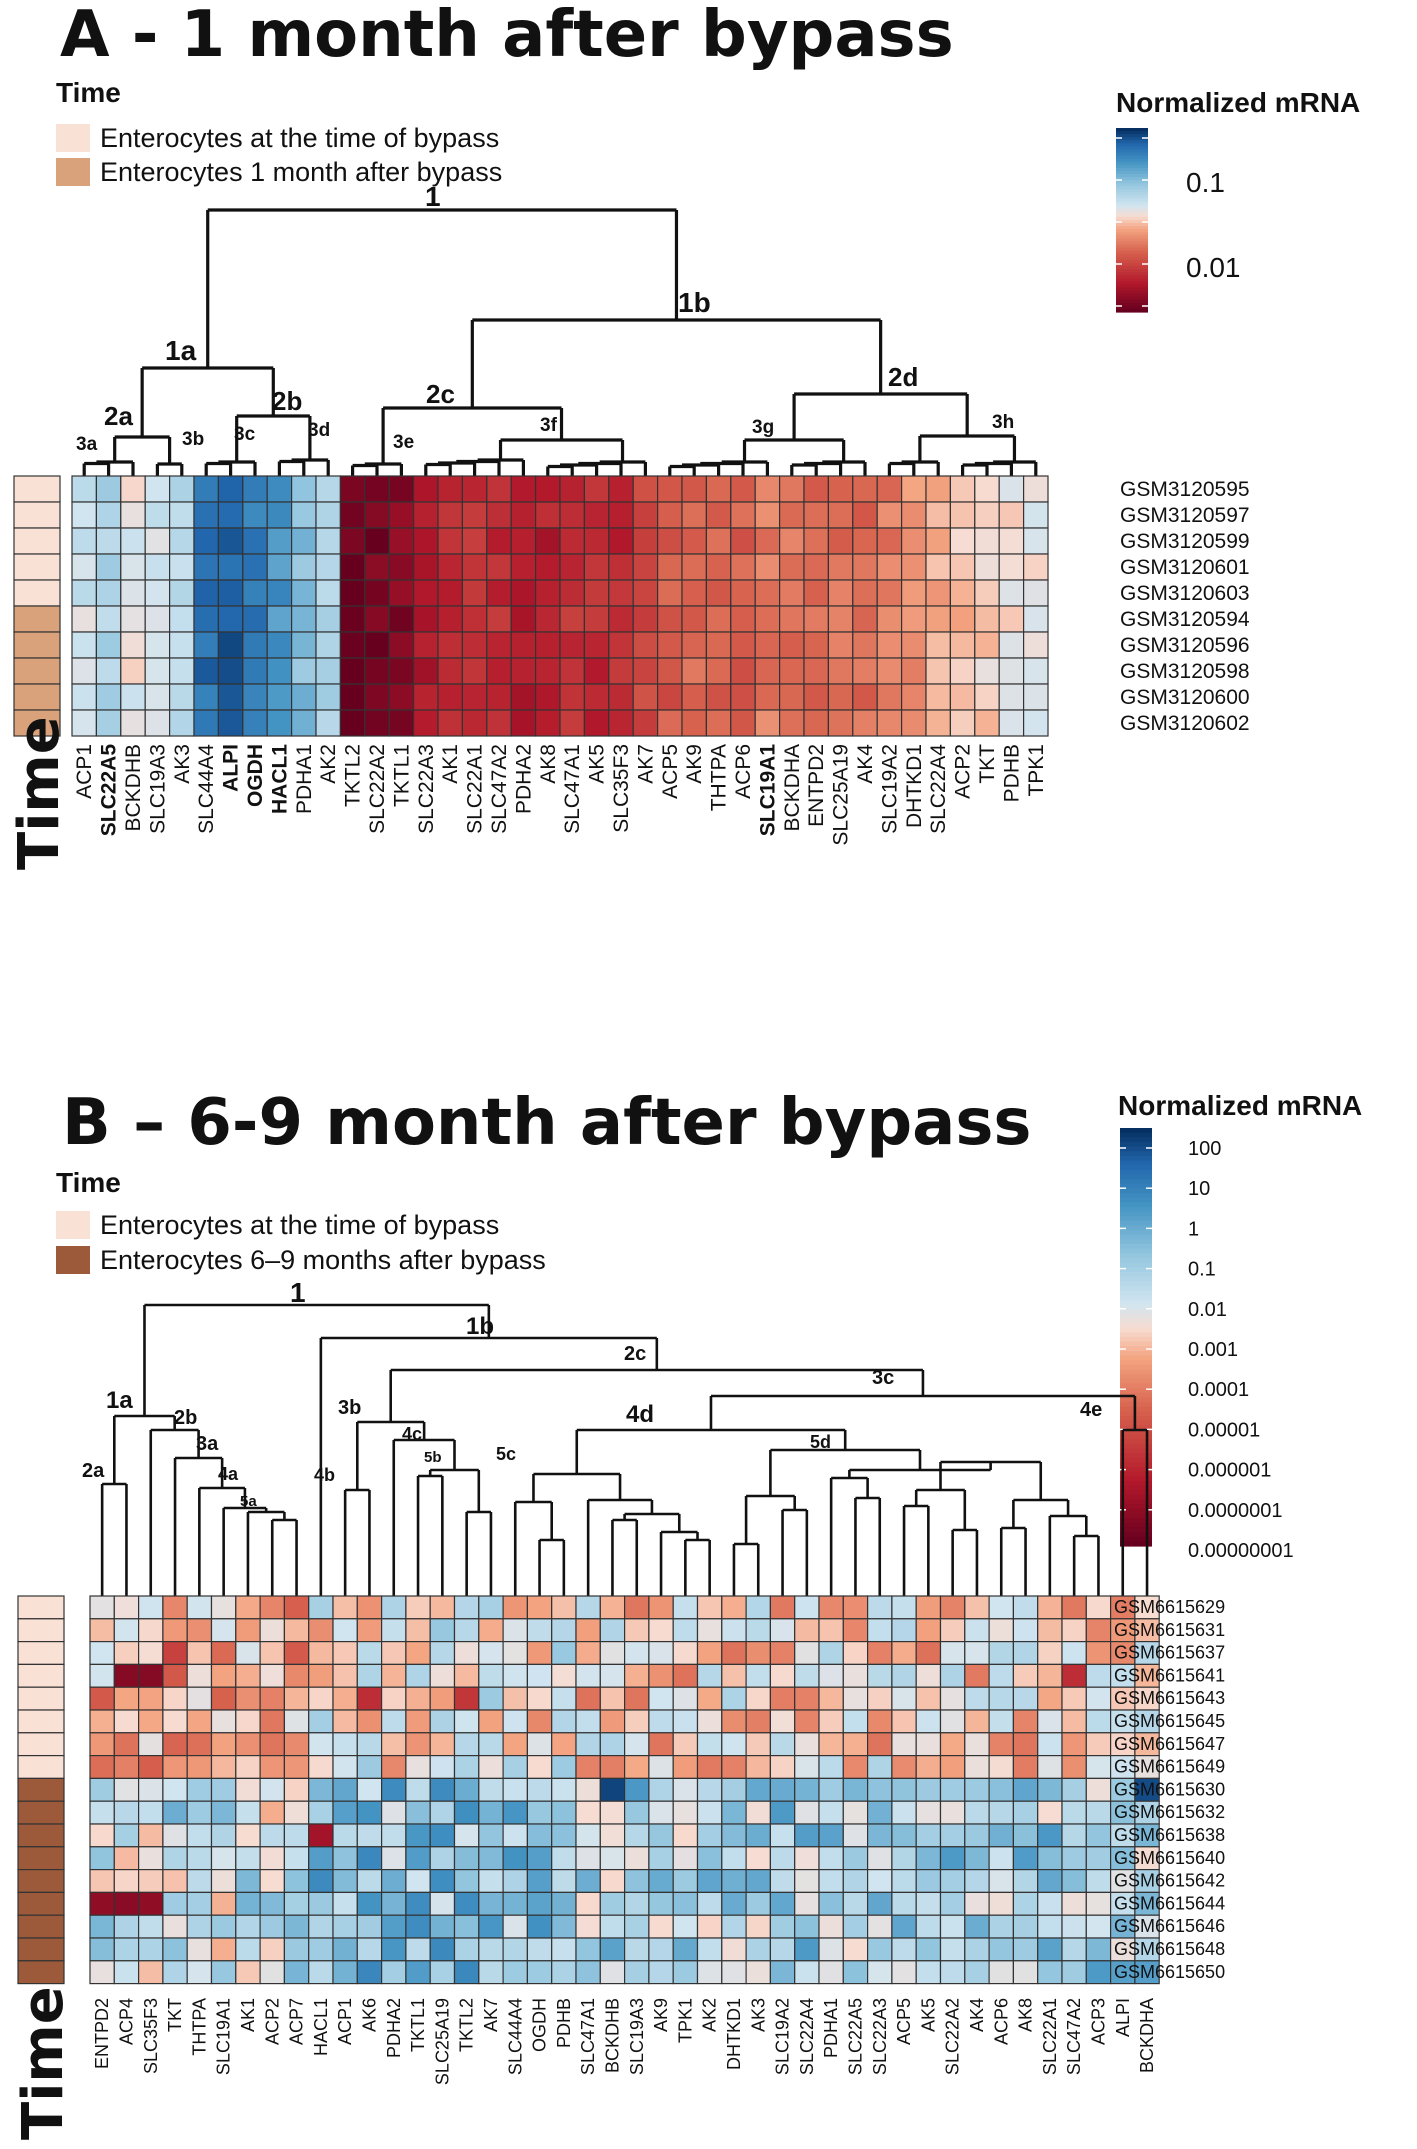 This screenshot has width=1417, height=2149. What do you see at coordinates (181, 350) in the screenshot?
I see `node-label-1a: 1a` at bounding box center [181, 350].